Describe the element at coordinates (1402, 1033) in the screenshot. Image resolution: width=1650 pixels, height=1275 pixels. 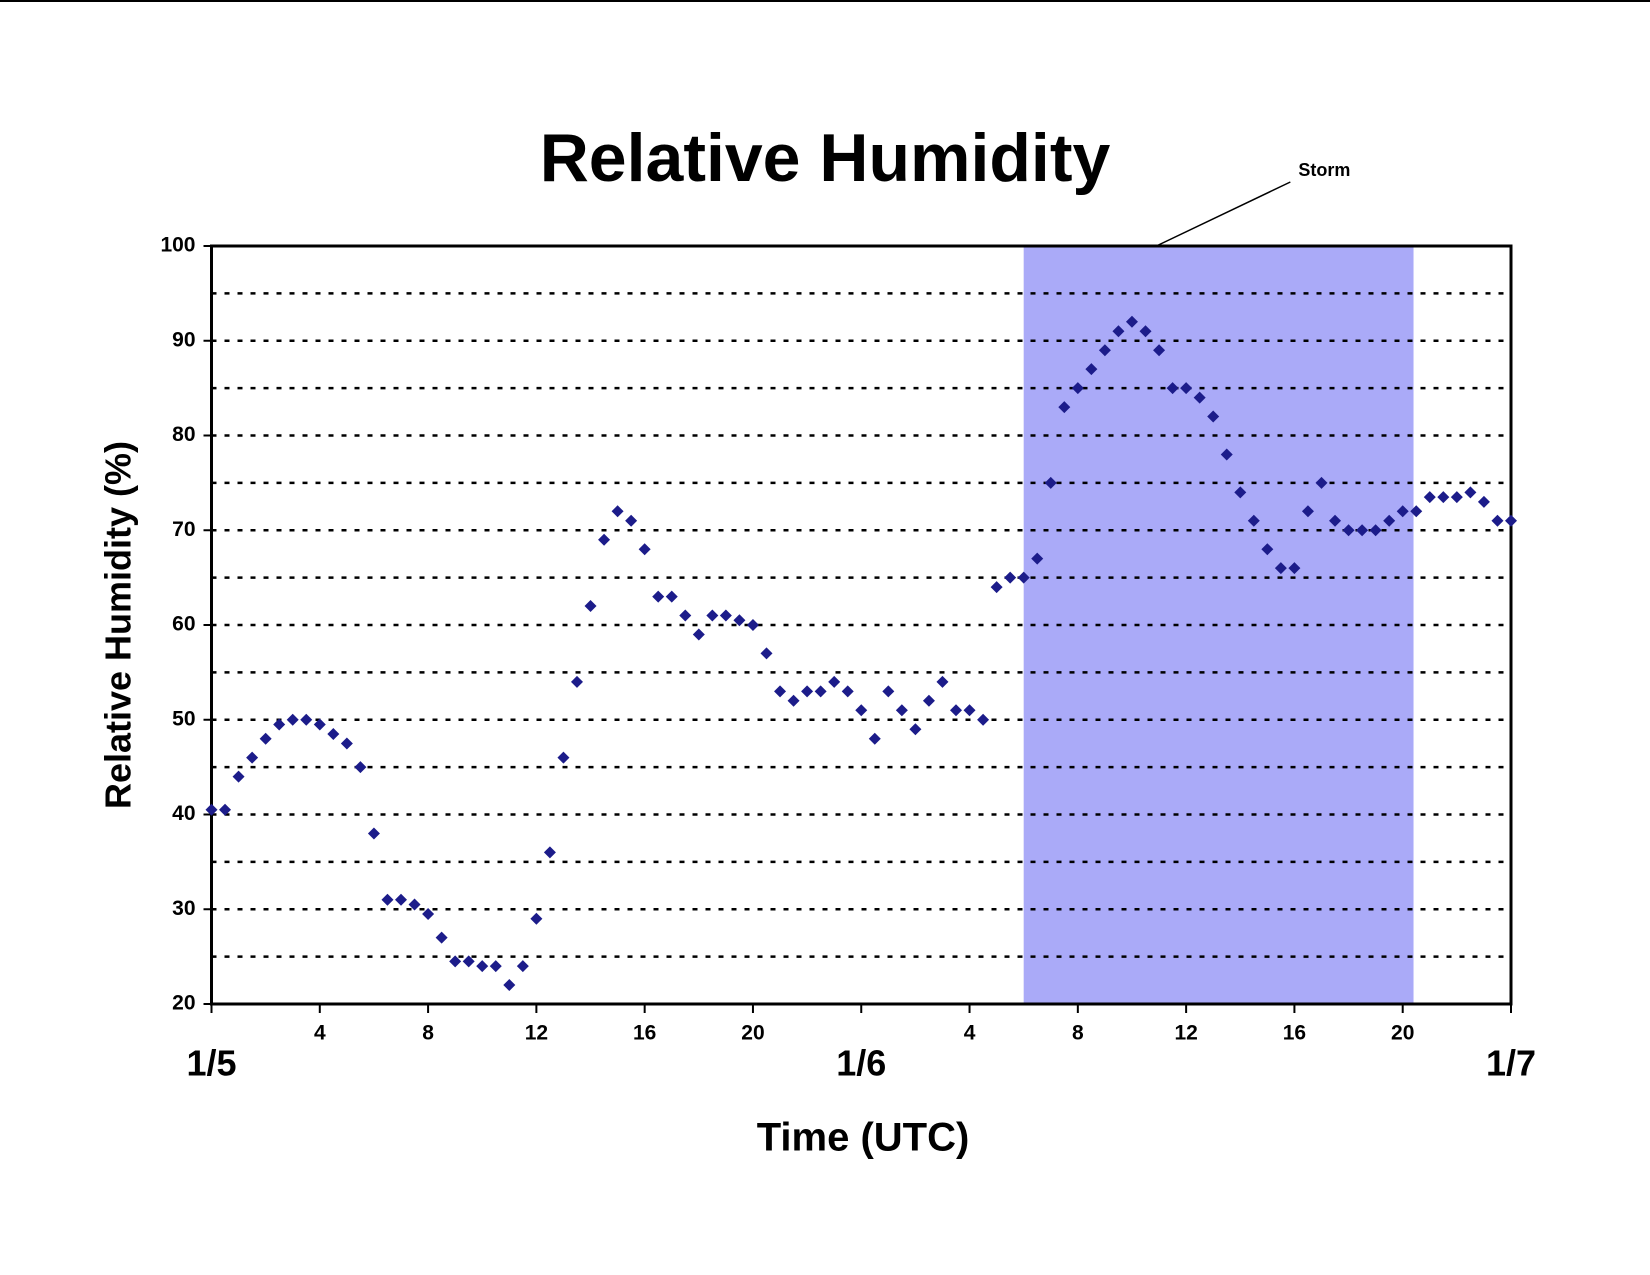
I see `x-tick-label: 20` at that location.